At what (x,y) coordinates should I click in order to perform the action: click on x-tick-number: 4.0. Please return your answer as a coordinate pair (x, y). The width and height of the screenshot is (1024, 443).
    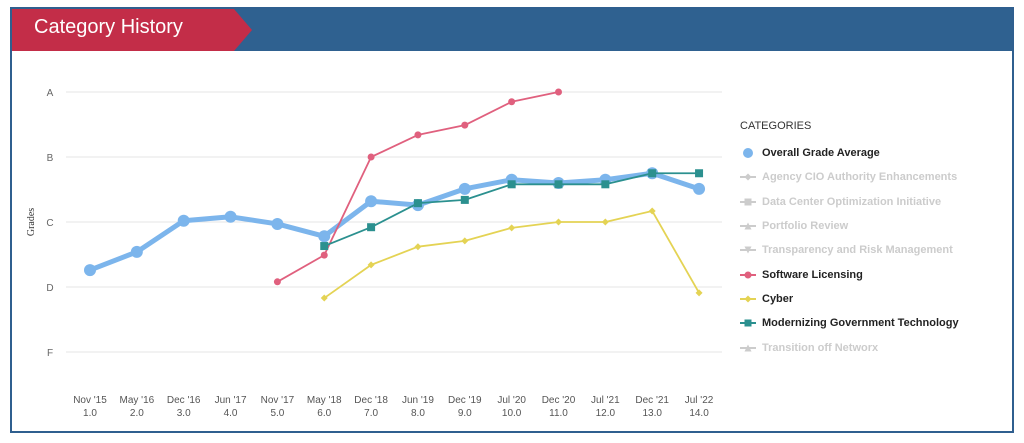
    Looking at the image, I should click on (231, 413).